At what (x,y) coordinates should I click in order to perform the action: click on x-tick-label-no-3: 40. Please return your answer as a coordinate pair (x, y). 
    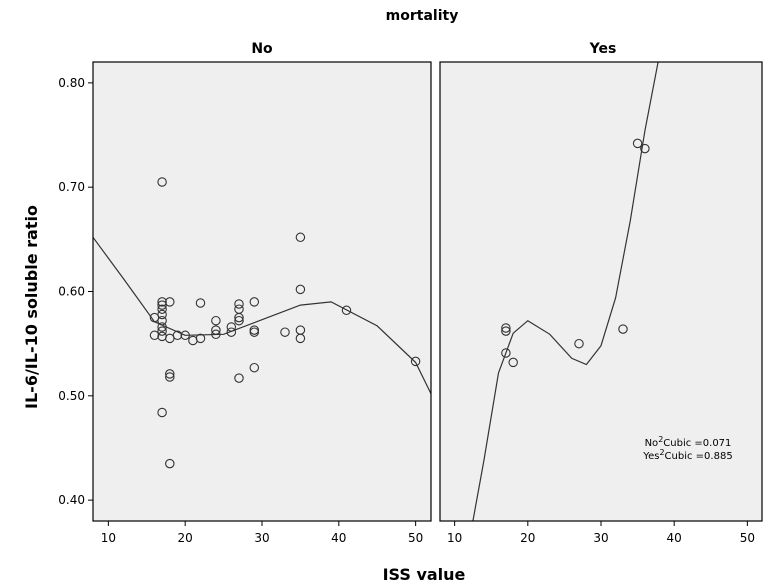
    Looking at the image, I should click on (338, 538).